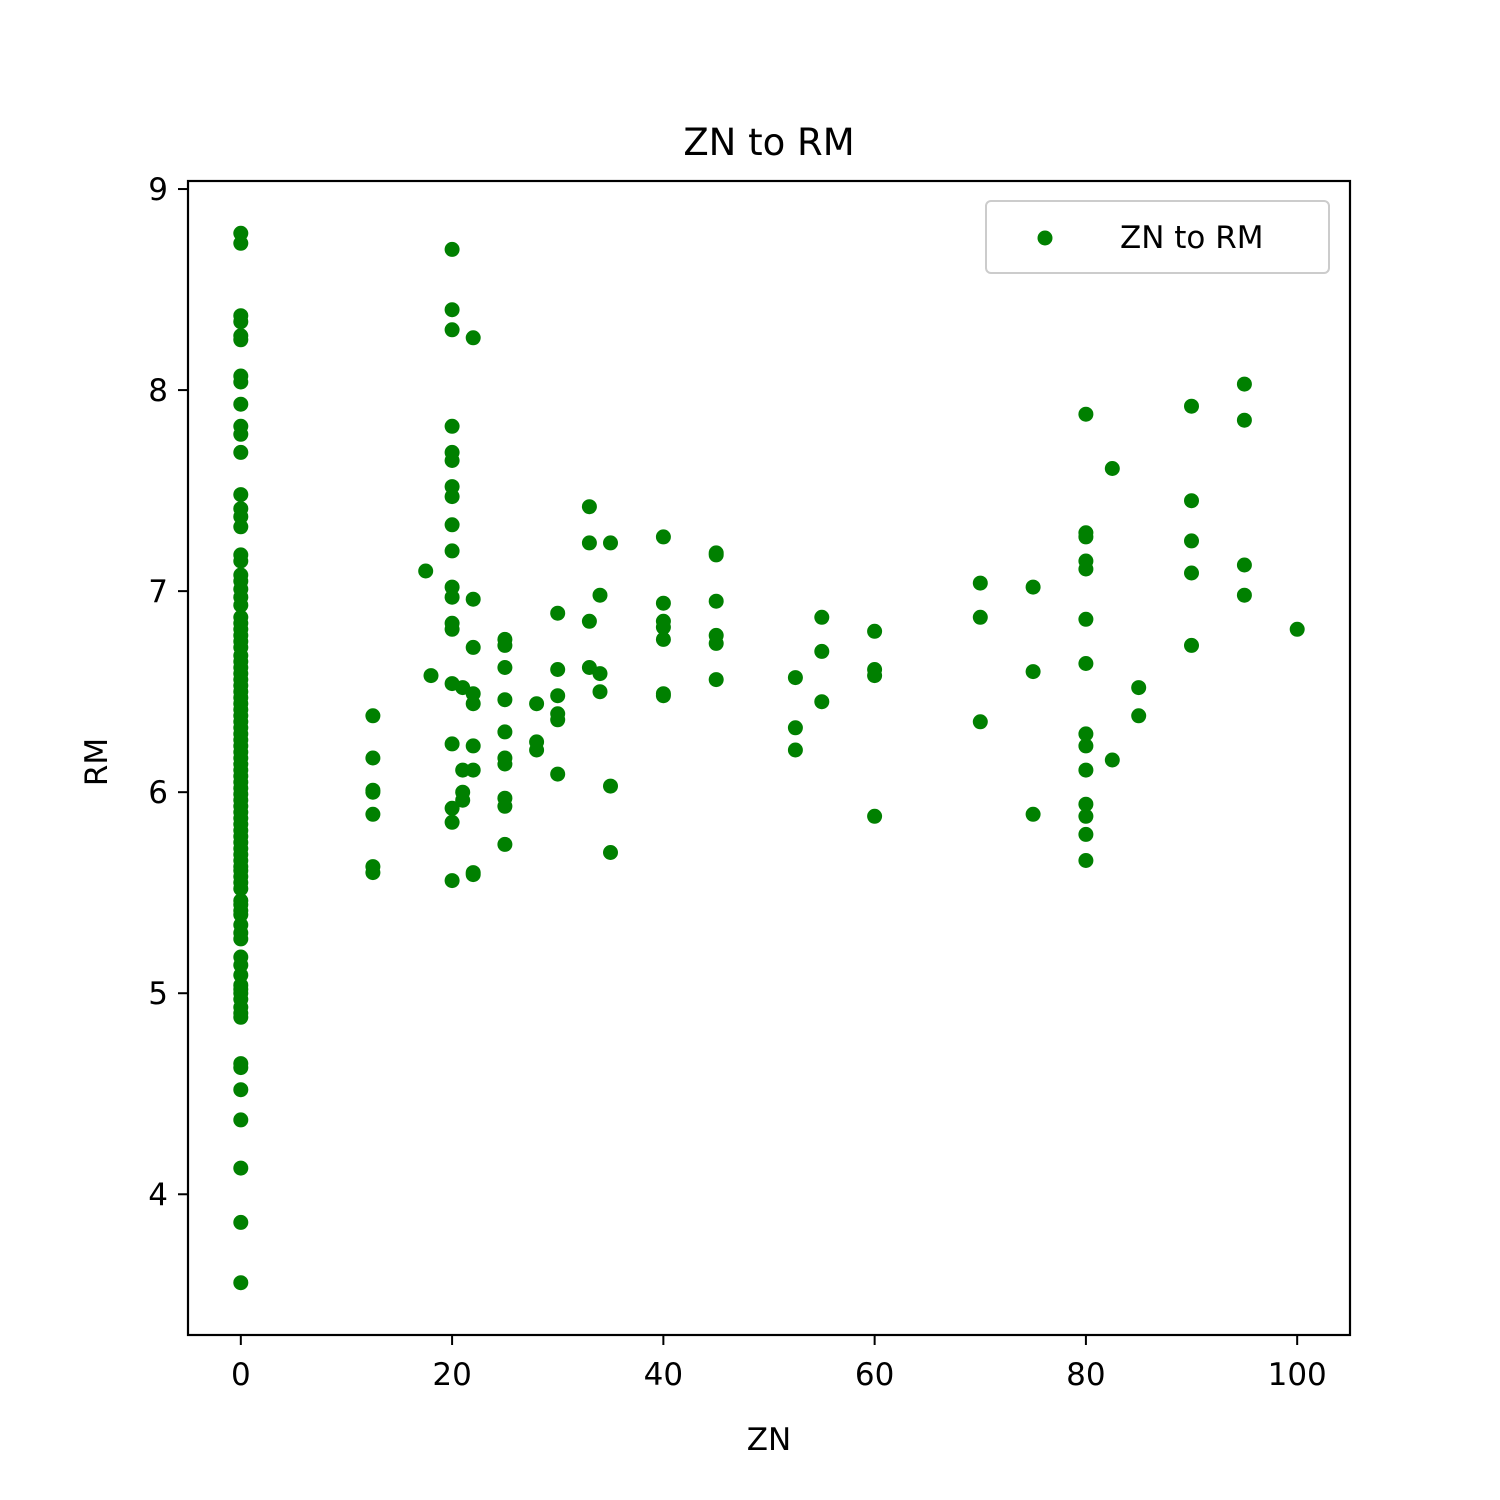 The width and height of the screenshot is (1500, 1500). Describe the element at coordinates (158, 190) in the screenshot. I see `y-tick-label: 9` at that location.